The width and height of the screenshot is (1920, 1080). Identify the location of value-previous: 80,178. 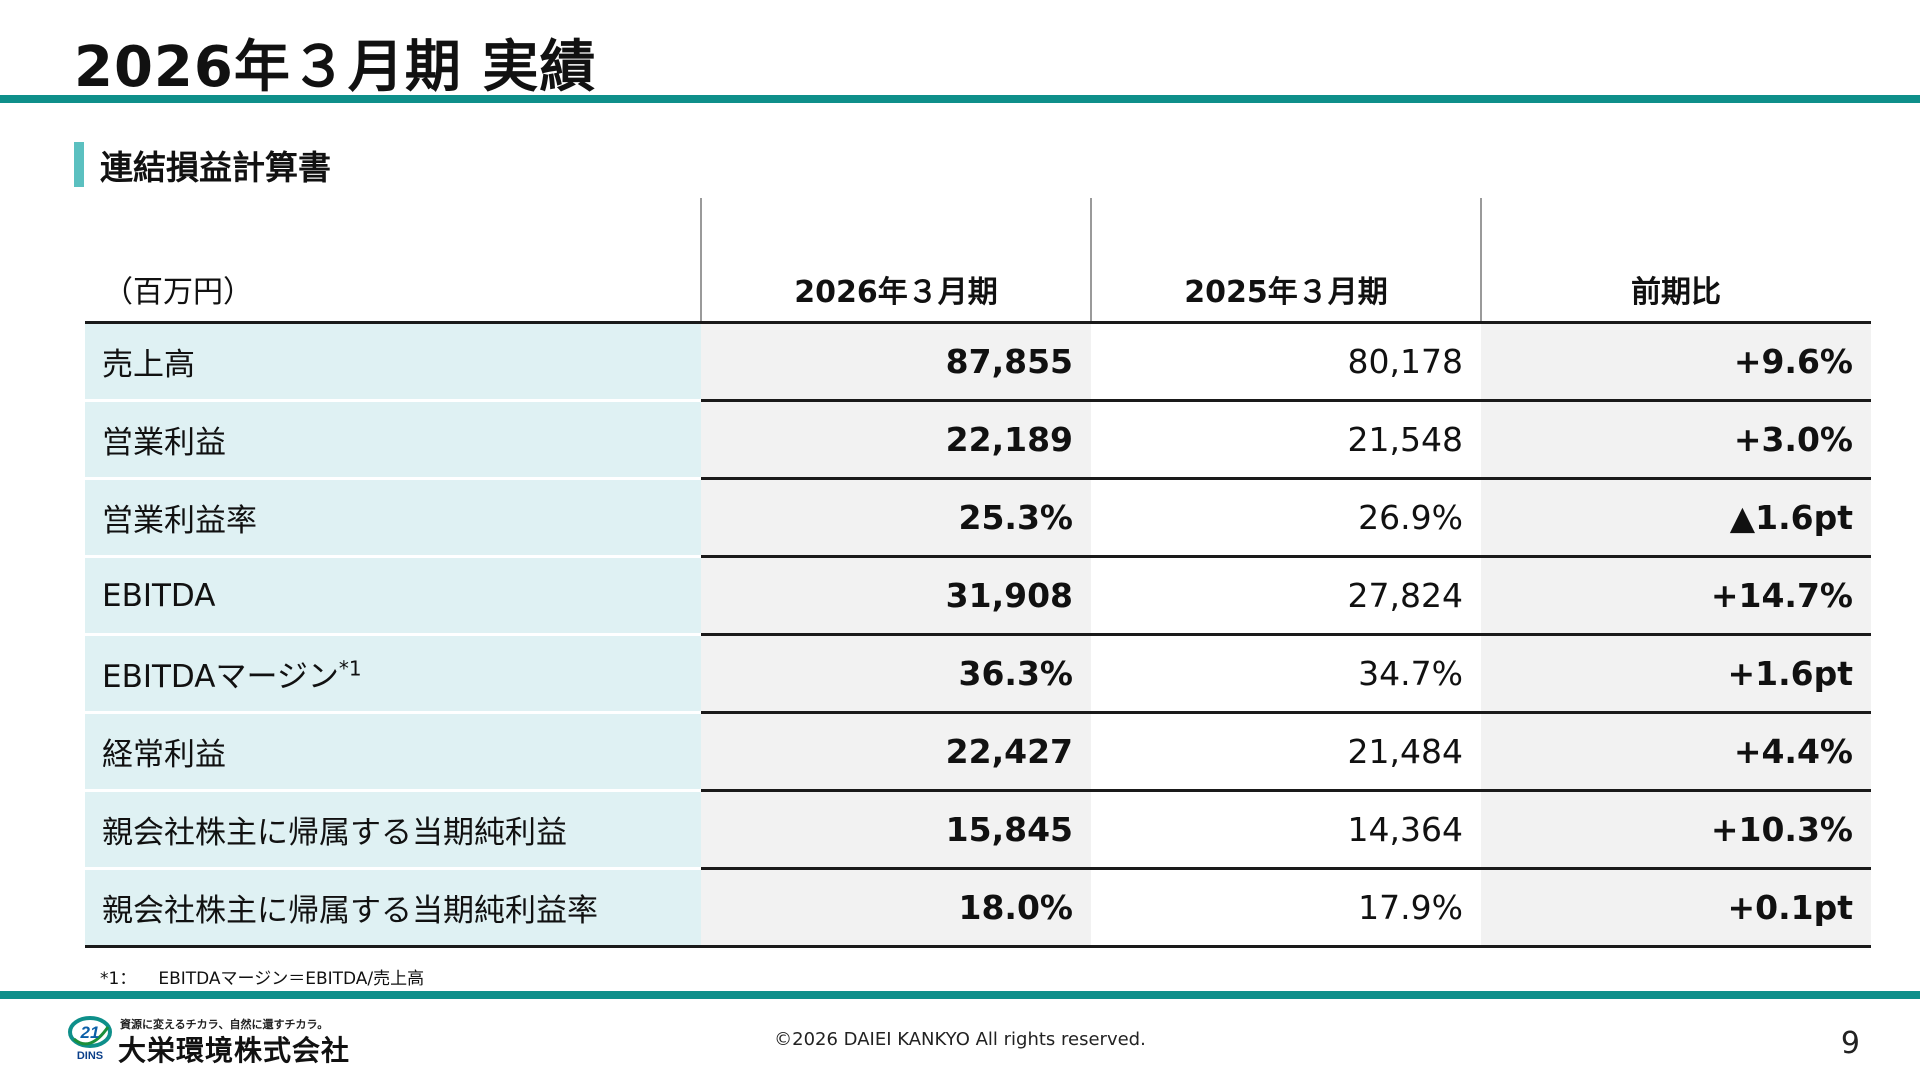
(1286, 362).